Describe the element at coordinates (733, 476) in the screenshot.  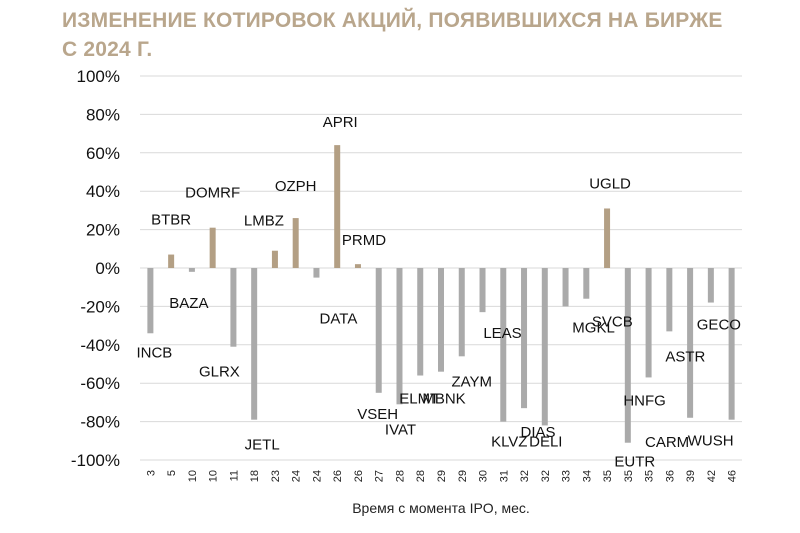
I see `x-tick-label: 46` at that location.